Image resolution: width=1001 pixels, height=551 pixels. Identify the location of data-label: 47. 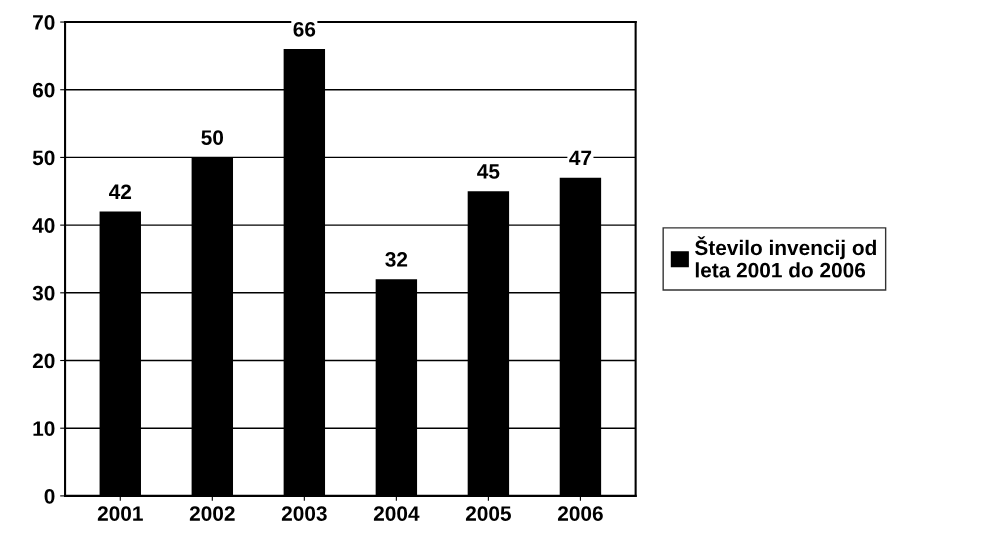
(580, 158).